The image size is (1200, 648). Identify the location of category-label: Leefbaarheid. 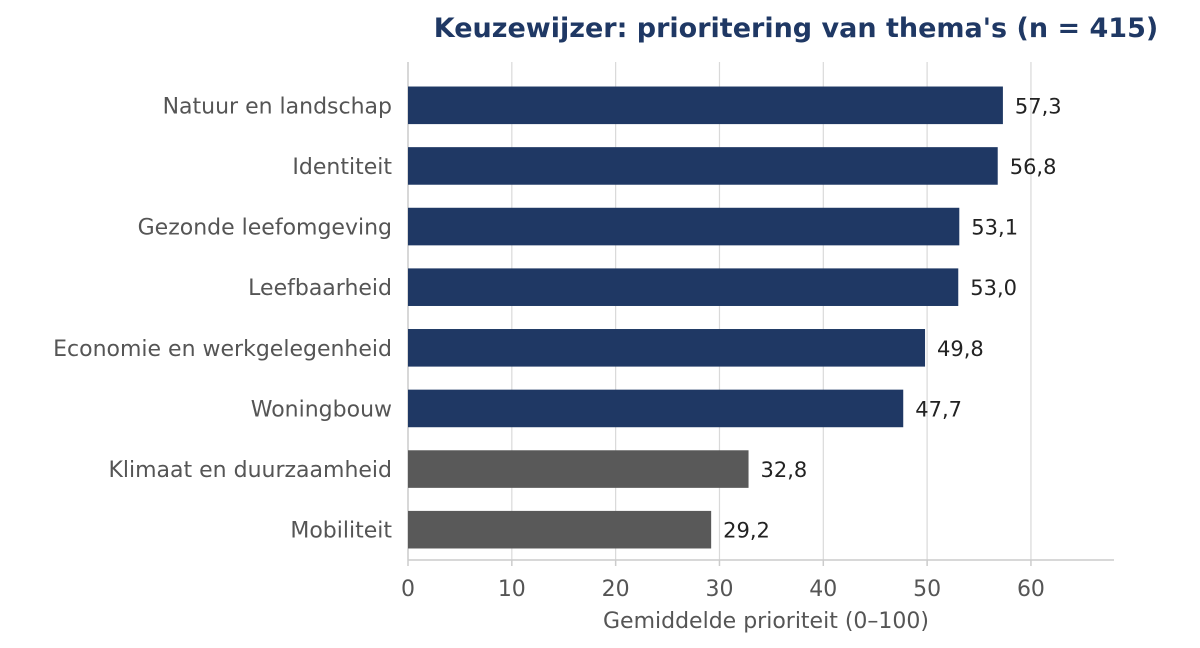
(320, 288).